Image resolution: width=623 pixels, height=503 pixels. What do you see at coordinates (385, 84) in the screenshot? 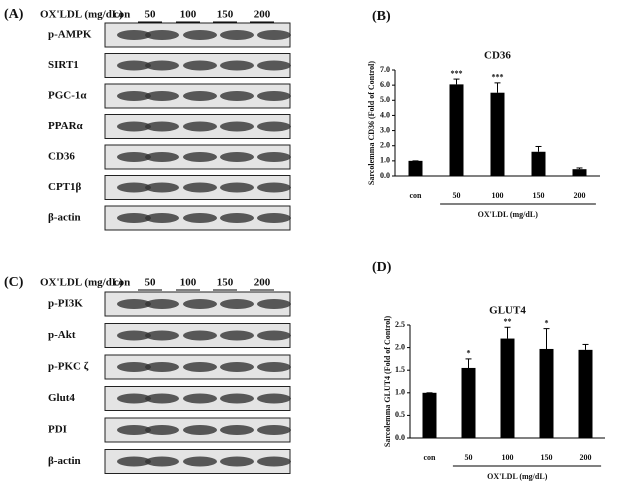
I see `y-tick-label: 6.0` at bounding box center [385, 84].